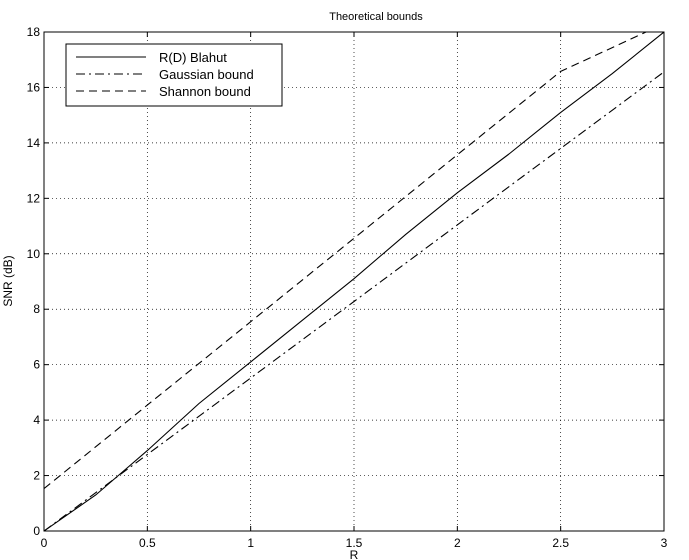  What do you see at coordinates (36, 531) in the screenshot?
I see `y-tick-label: 0` at bounding box center [36, 531].